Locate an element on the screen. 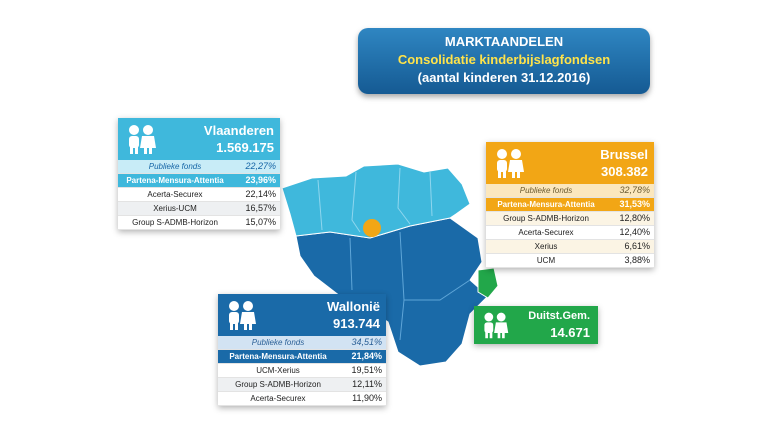  row-value: 31,53% is located at coordinates (634, 204).